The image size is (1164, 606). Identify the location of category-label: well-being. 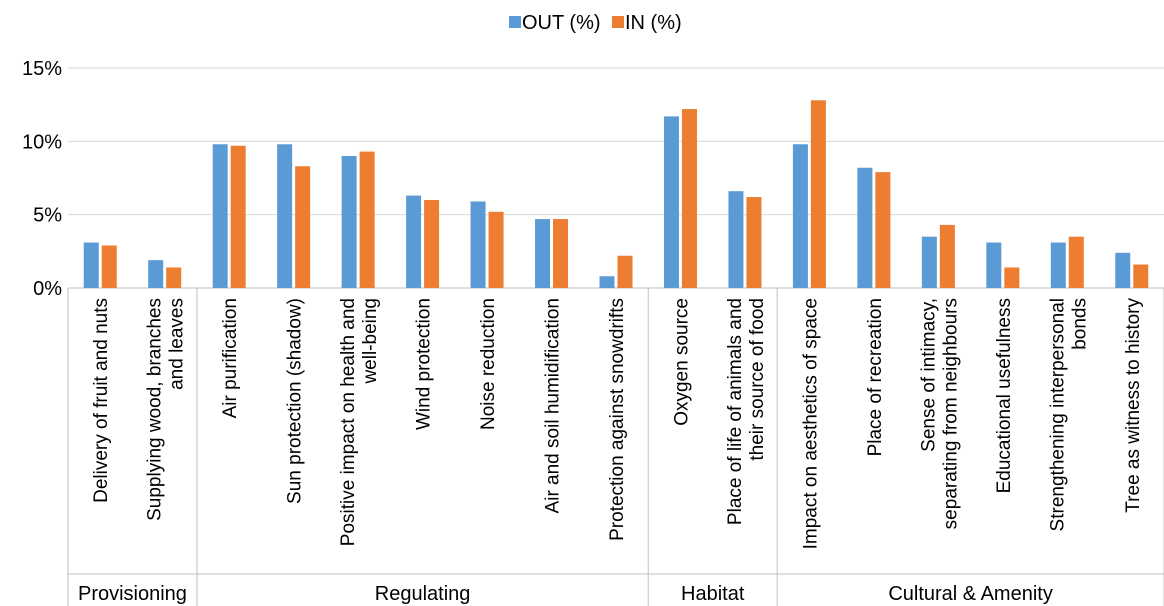
(370, 341).